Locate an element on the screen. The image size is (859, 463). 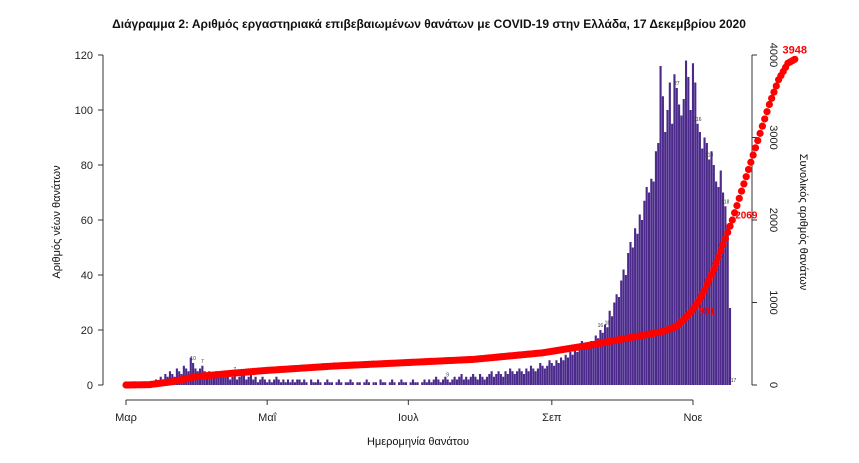
y-tick-label: 60 is located at coordinates (87, 221).